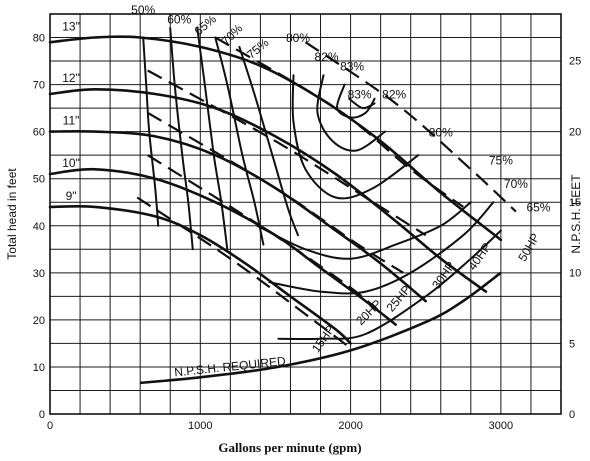 Image resolution: width=590 pixels, height=461 pixels. Describe the element at coordinates (528, 247) in the screenshot. I see `power-label: 50HP` at that location.